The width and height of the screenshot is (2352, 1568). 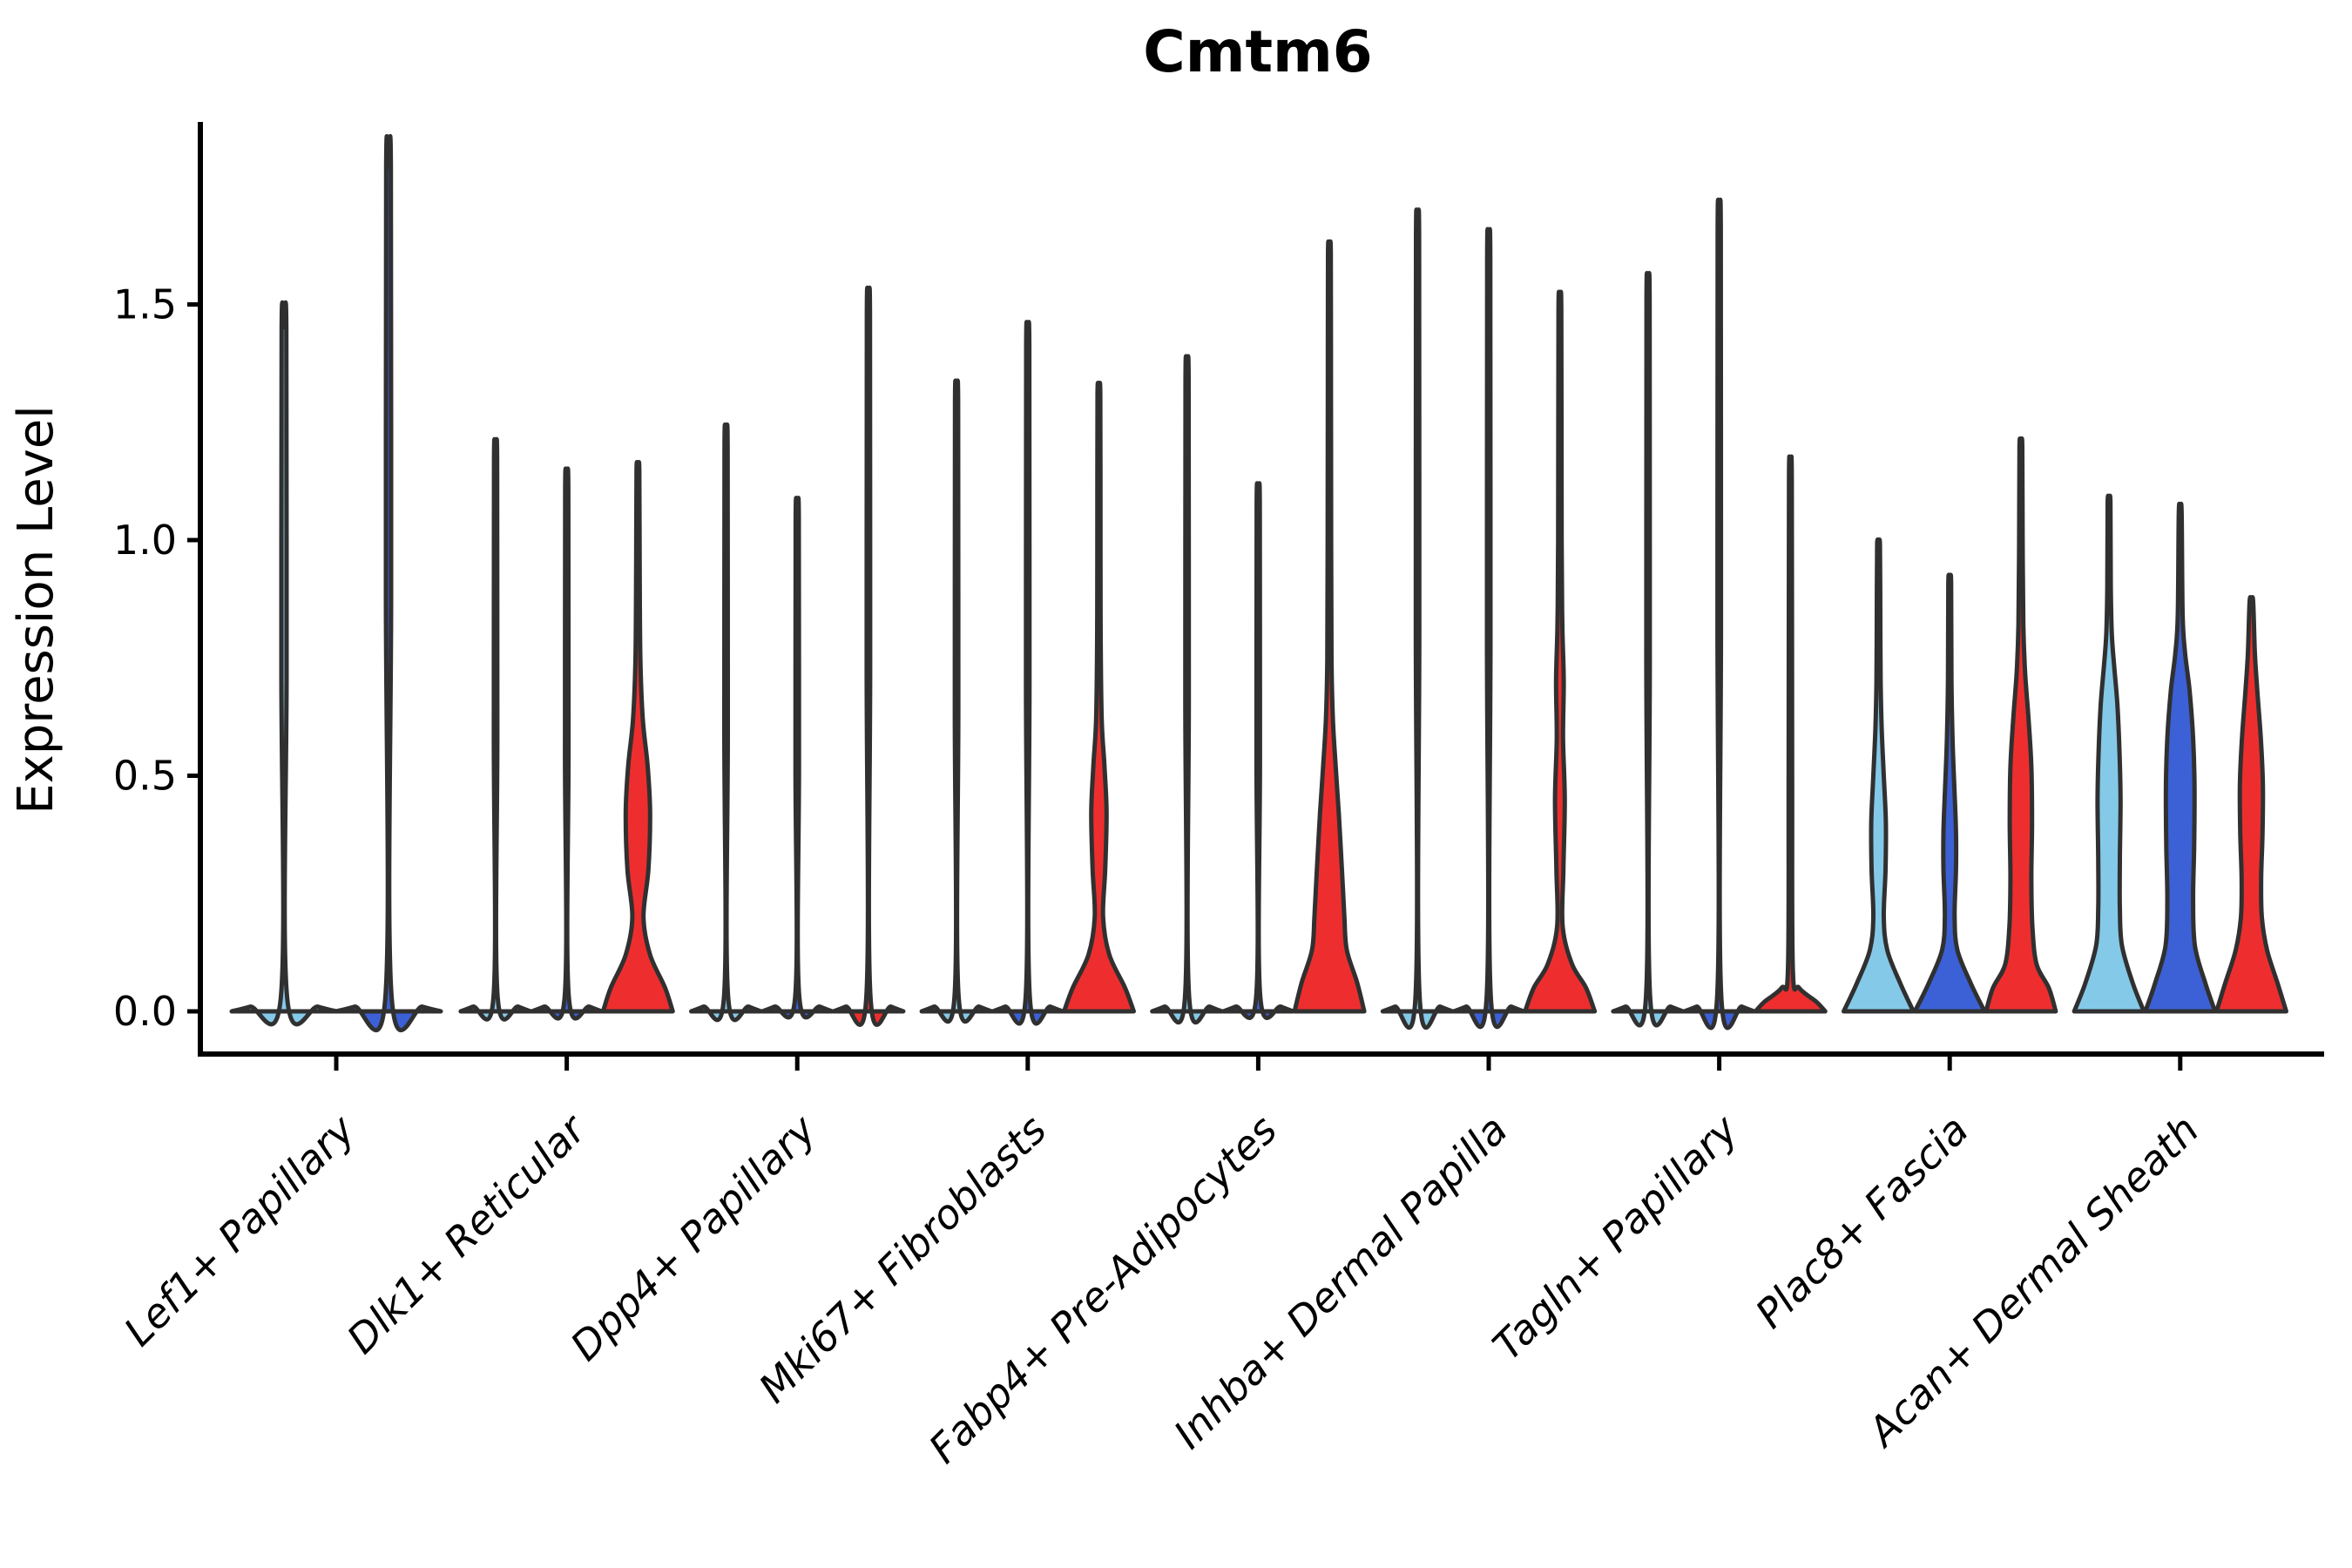 What do you see at coordinates (240, 1230) in the screenshot?
I see `x-tick-label: Lef1+ Papillary` at bounding box center [240, 1230].